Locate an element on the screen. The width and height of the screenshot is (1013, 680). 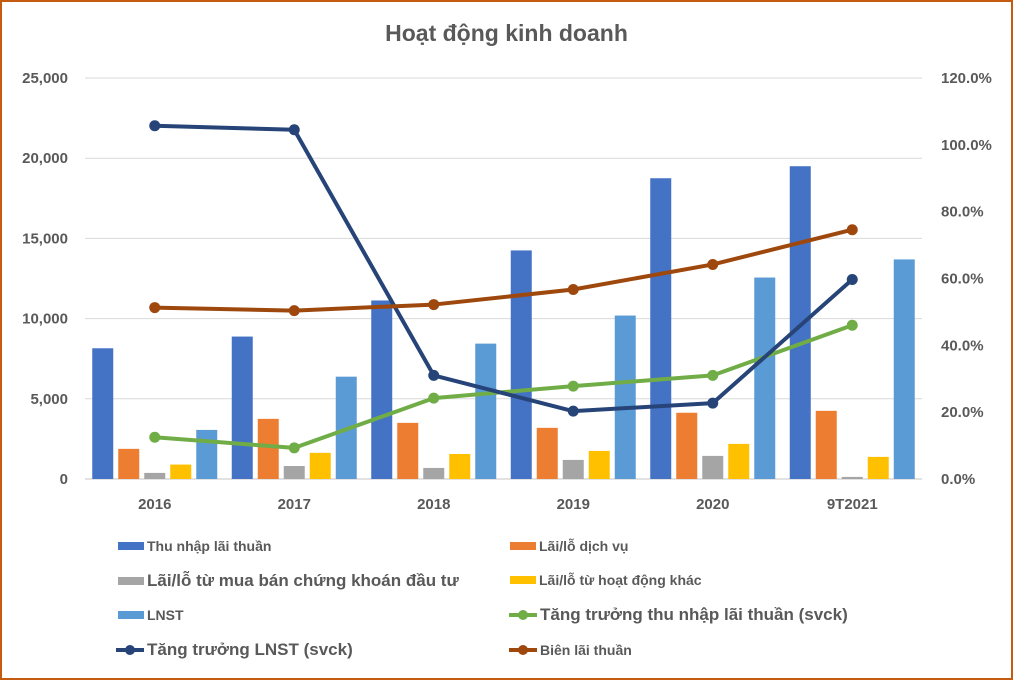
line-point-2-9T2021 is located at coordinates (852, 280).